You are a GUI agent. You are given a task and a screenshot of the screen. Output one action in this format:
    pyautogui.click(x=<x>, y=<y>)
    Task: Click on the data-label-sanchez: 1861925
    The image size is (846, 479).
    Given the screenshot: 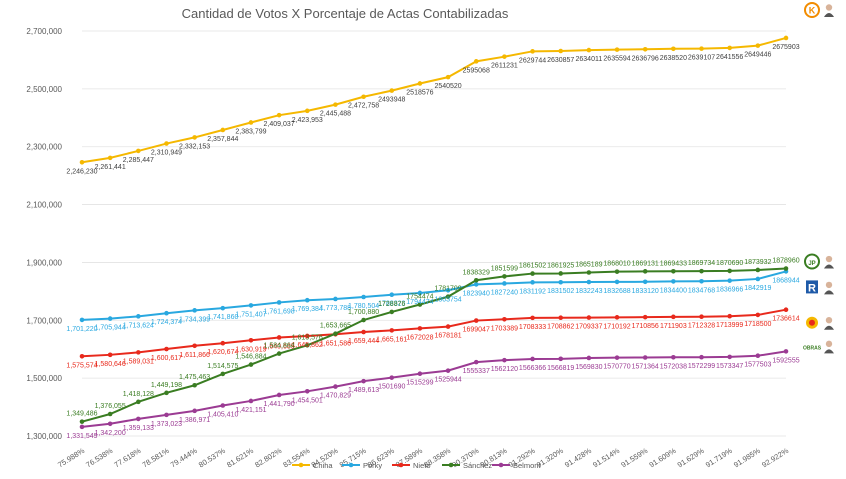 What is the action you would take?
    pyautogui.click(x=560, y=265)
    